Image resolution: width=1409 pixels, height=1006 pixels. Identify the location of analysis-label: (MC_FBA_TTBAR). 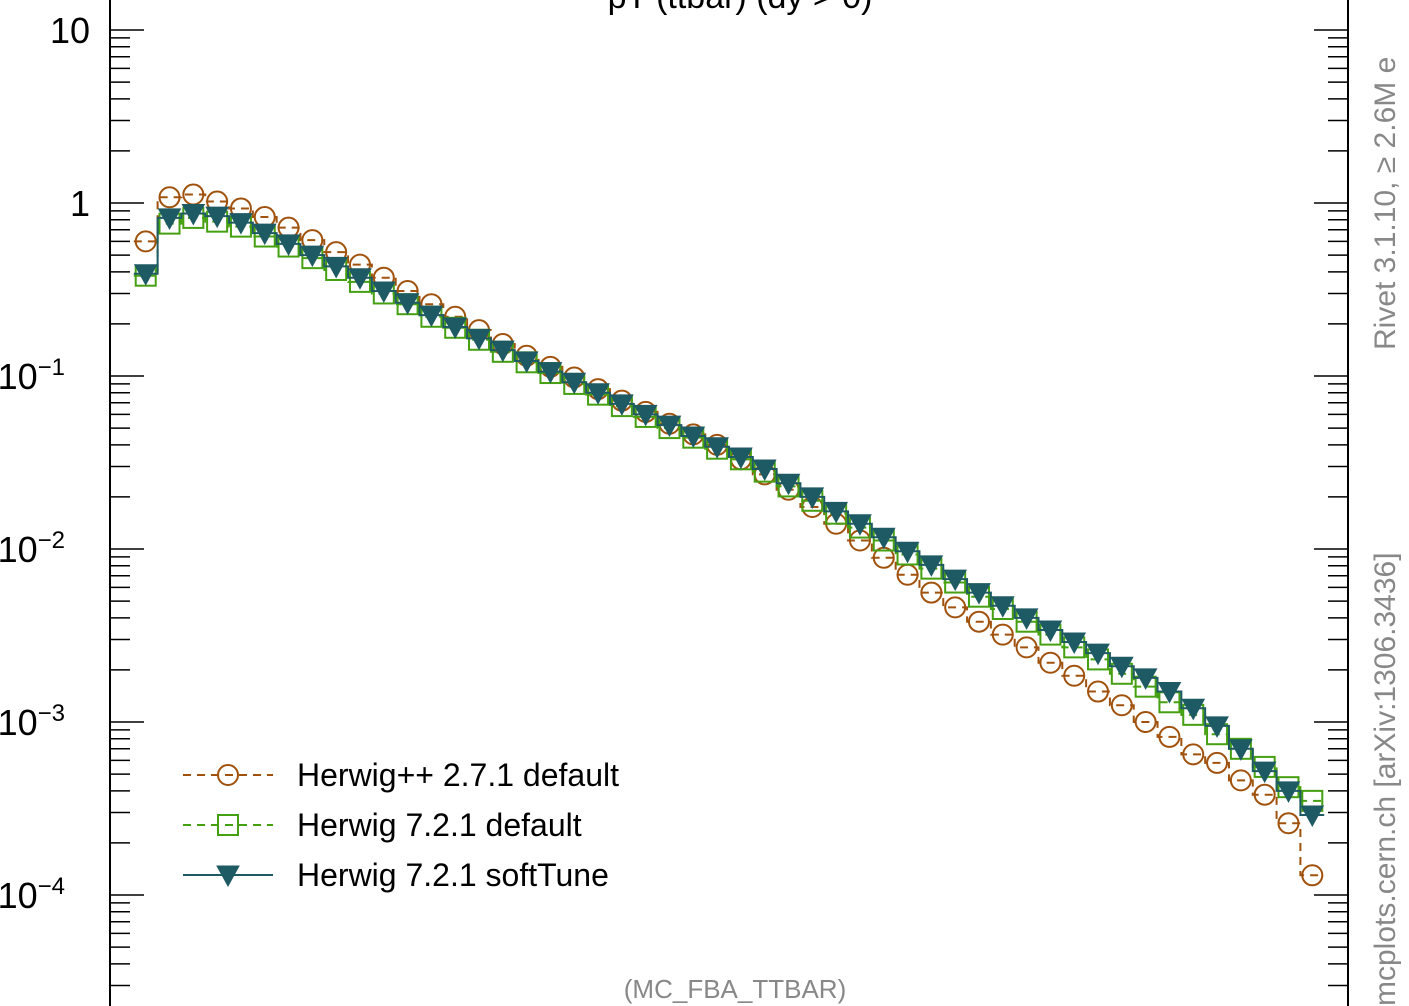
(735, 989).